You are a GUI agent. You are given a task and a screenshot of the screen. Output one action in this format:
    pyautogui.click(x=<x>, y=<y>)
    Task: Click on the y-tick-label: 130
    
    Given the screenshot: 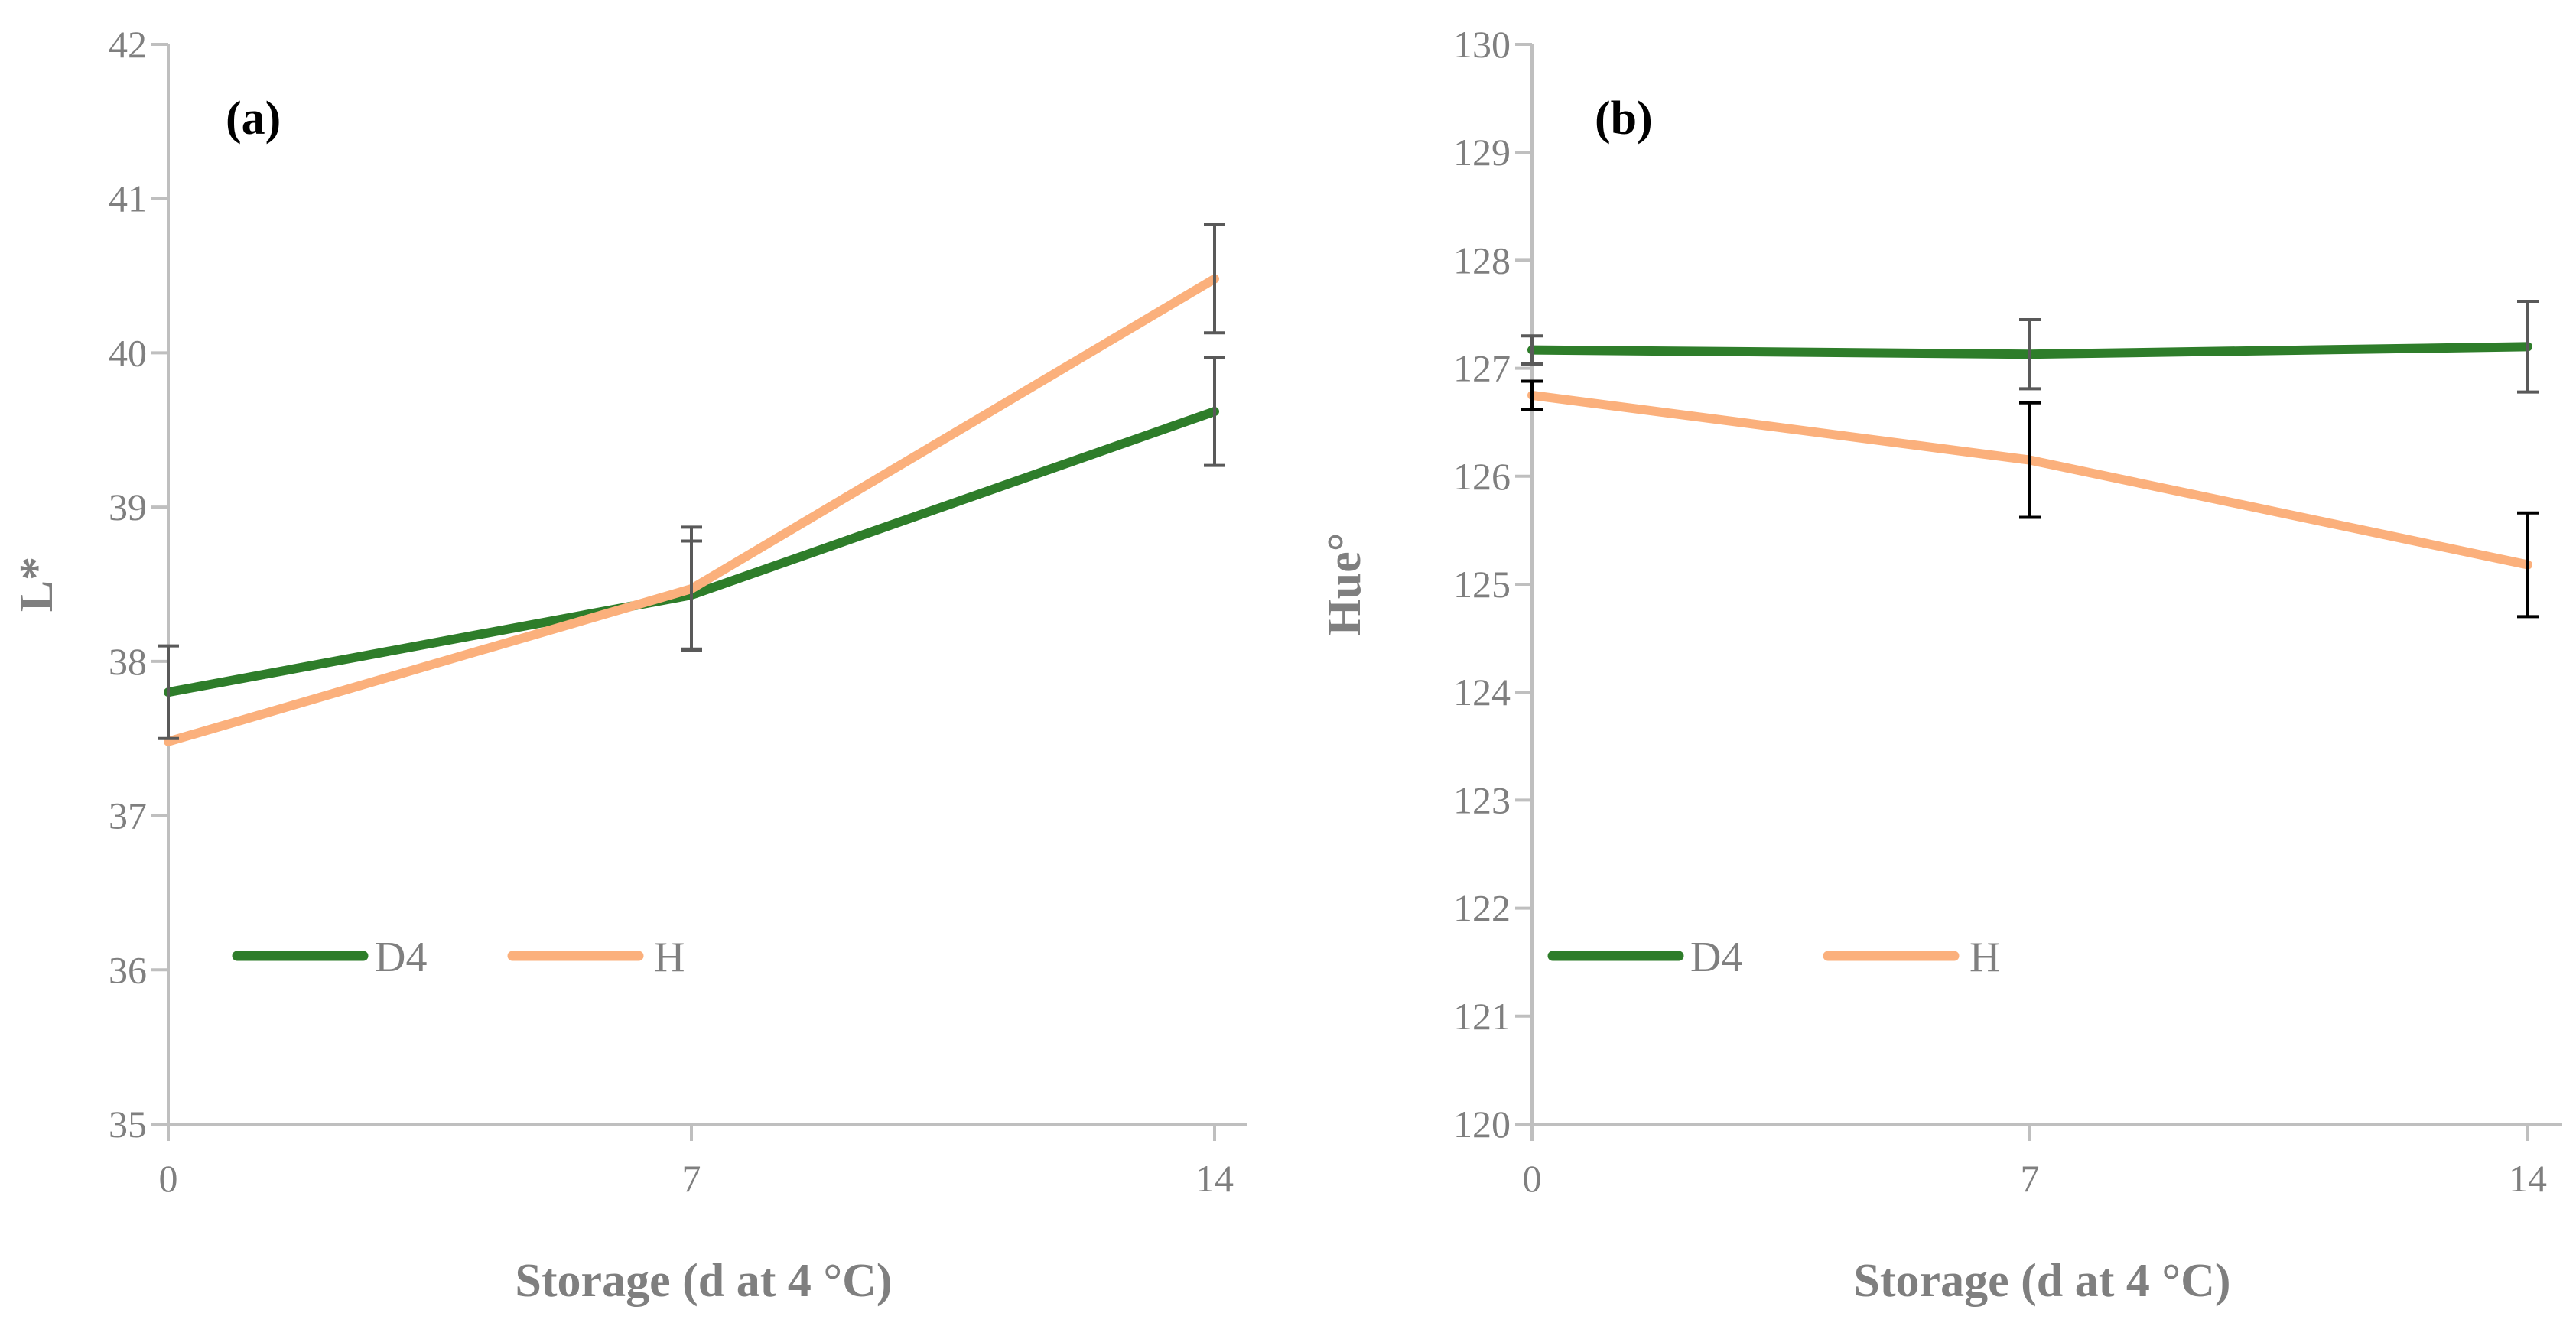 What is the action you would take?
    pyautogui.click(x=1482, y=44)
    